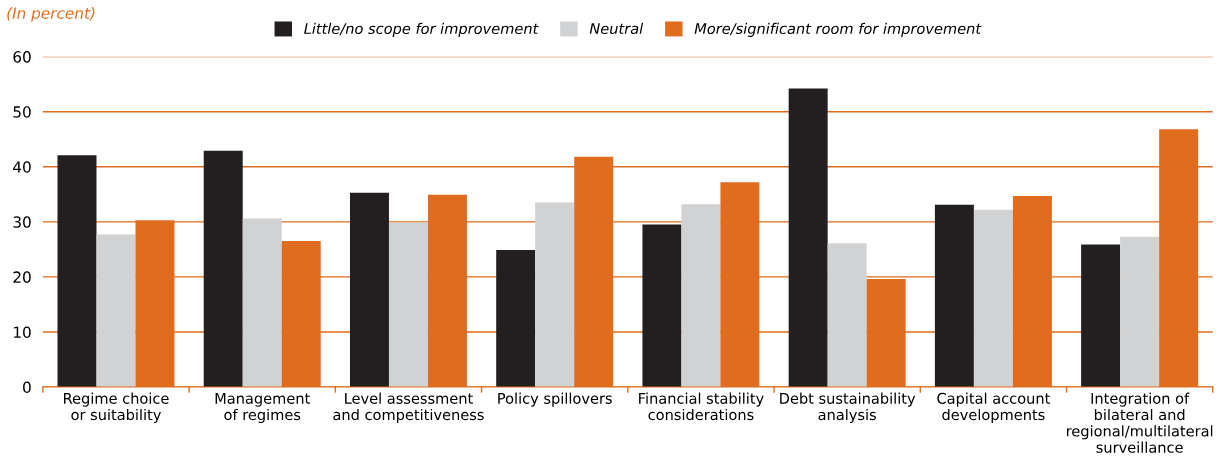 Image resolution: width=1225 pixels, height=472 pixels. What do you see at coordinates (838, 29) in the screenshot?
I see `legend-label: More/significant room for improvement` at bounding box center [838, 29].